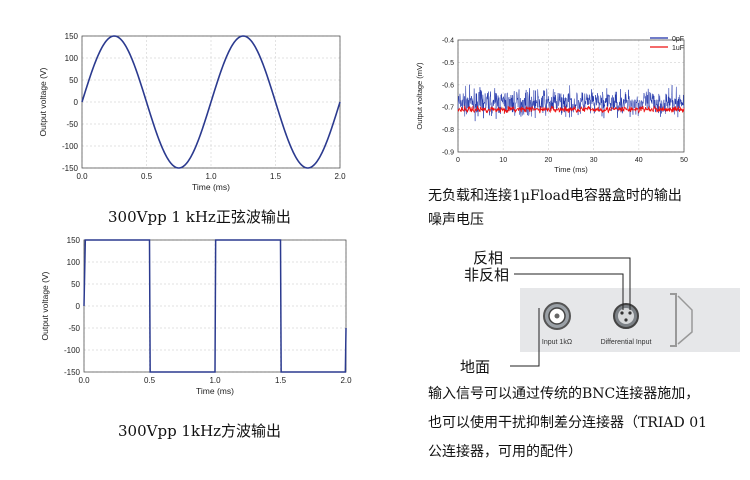 This screenshot has height=480, width=750. Describe the element at coordinates (684, 160) in the screenshot. I see `x-tick-label: 50` at that location.